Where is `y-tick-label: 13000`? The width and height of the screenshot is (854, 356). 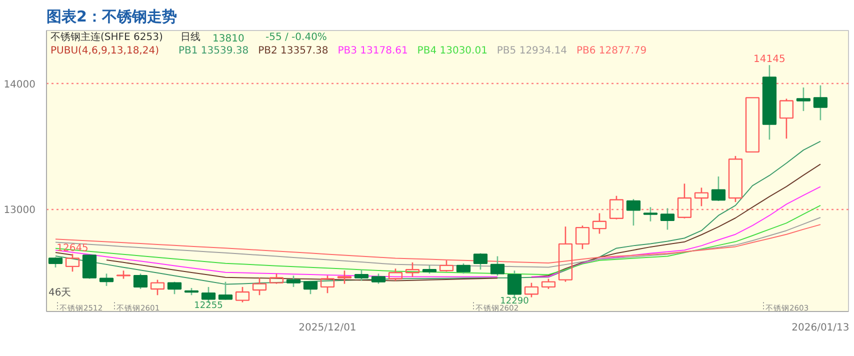
y-tick-label: 13000 is located at coordinates (20, 210).